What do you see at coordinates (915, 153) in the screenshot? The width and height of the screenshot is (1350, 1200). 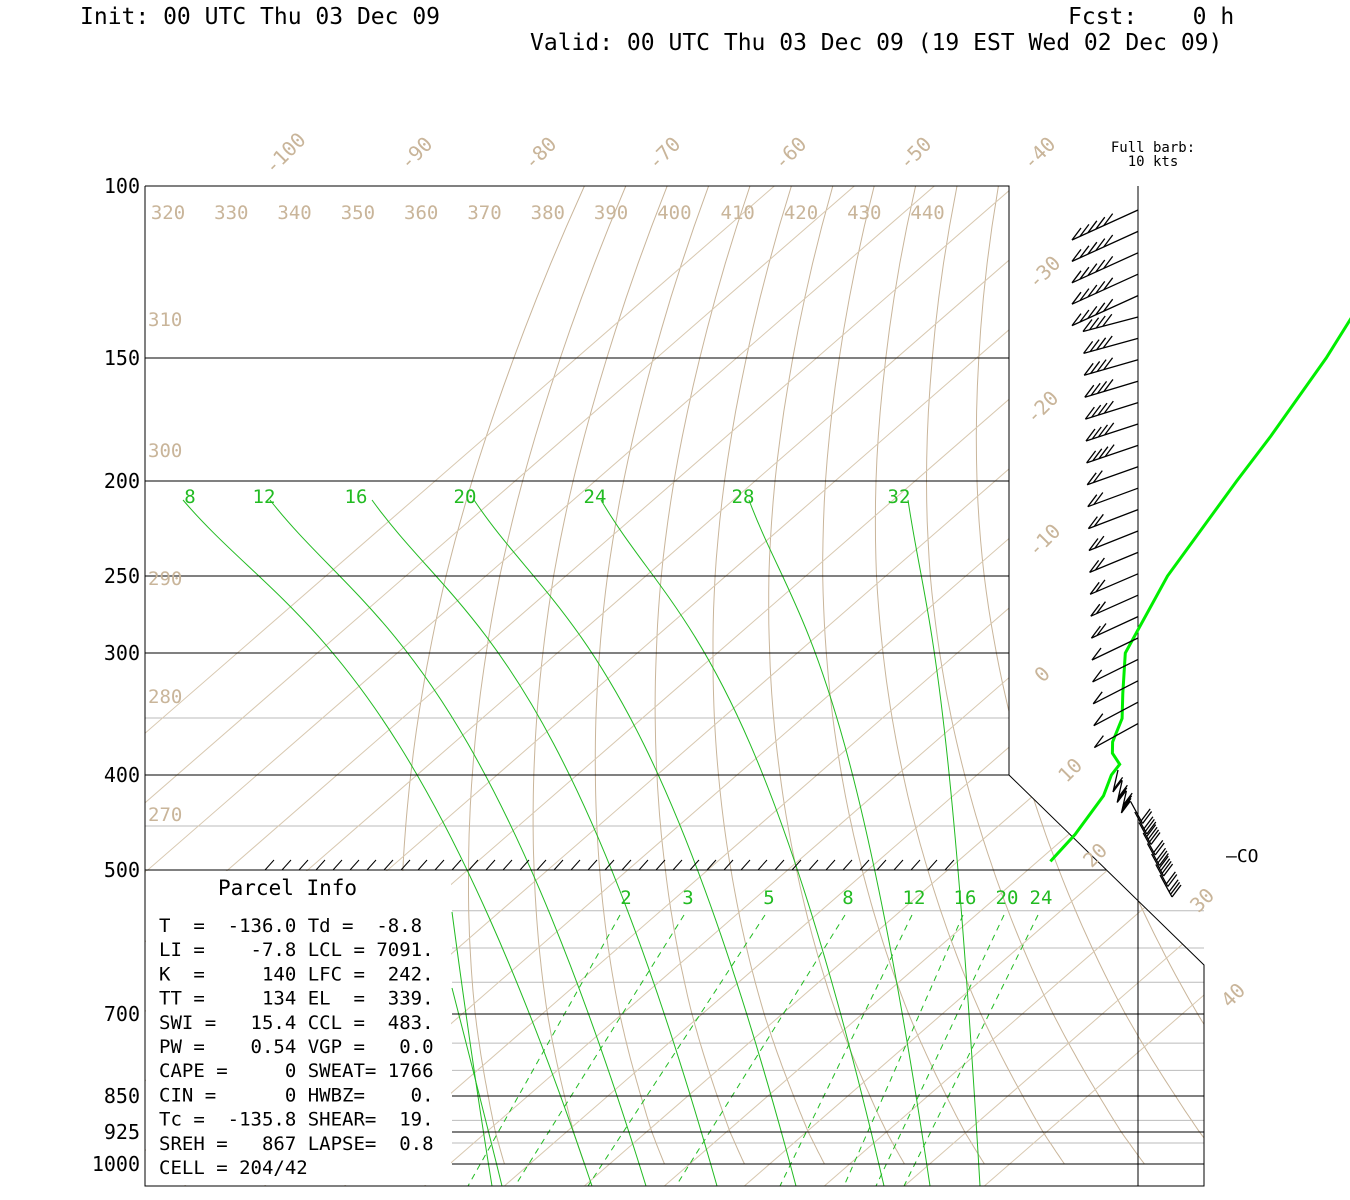 I see `isotherm-label: -50` at bounding box center [915, 153].